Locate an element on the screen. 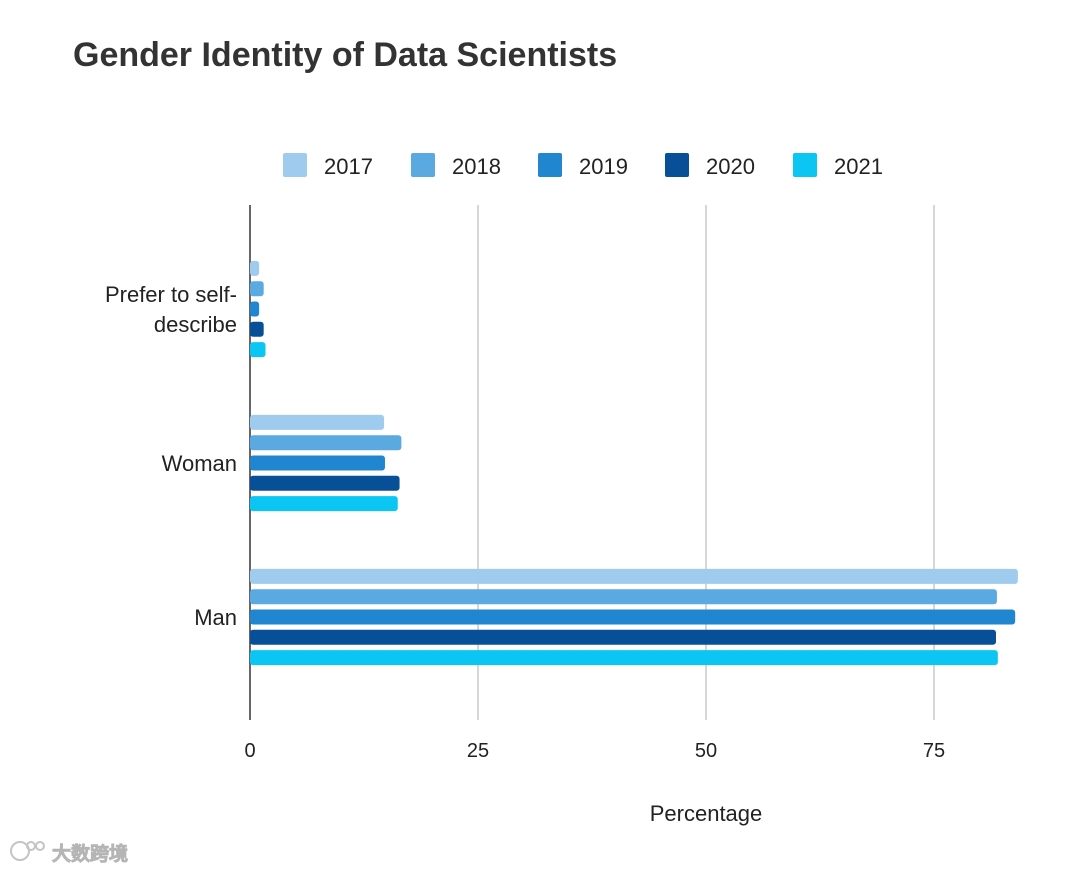  legend-label: 2018 is located at coordinates (476, 166).